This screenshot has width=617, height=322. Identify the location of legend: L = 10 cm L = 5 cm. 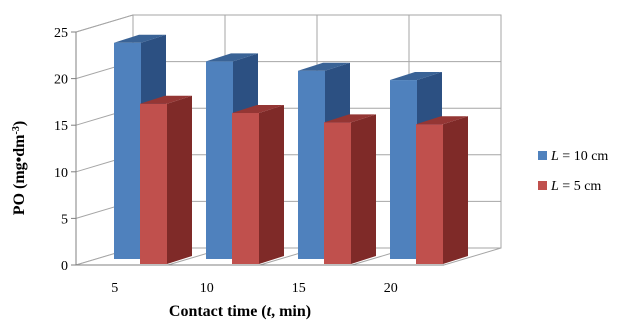
(573, 171).